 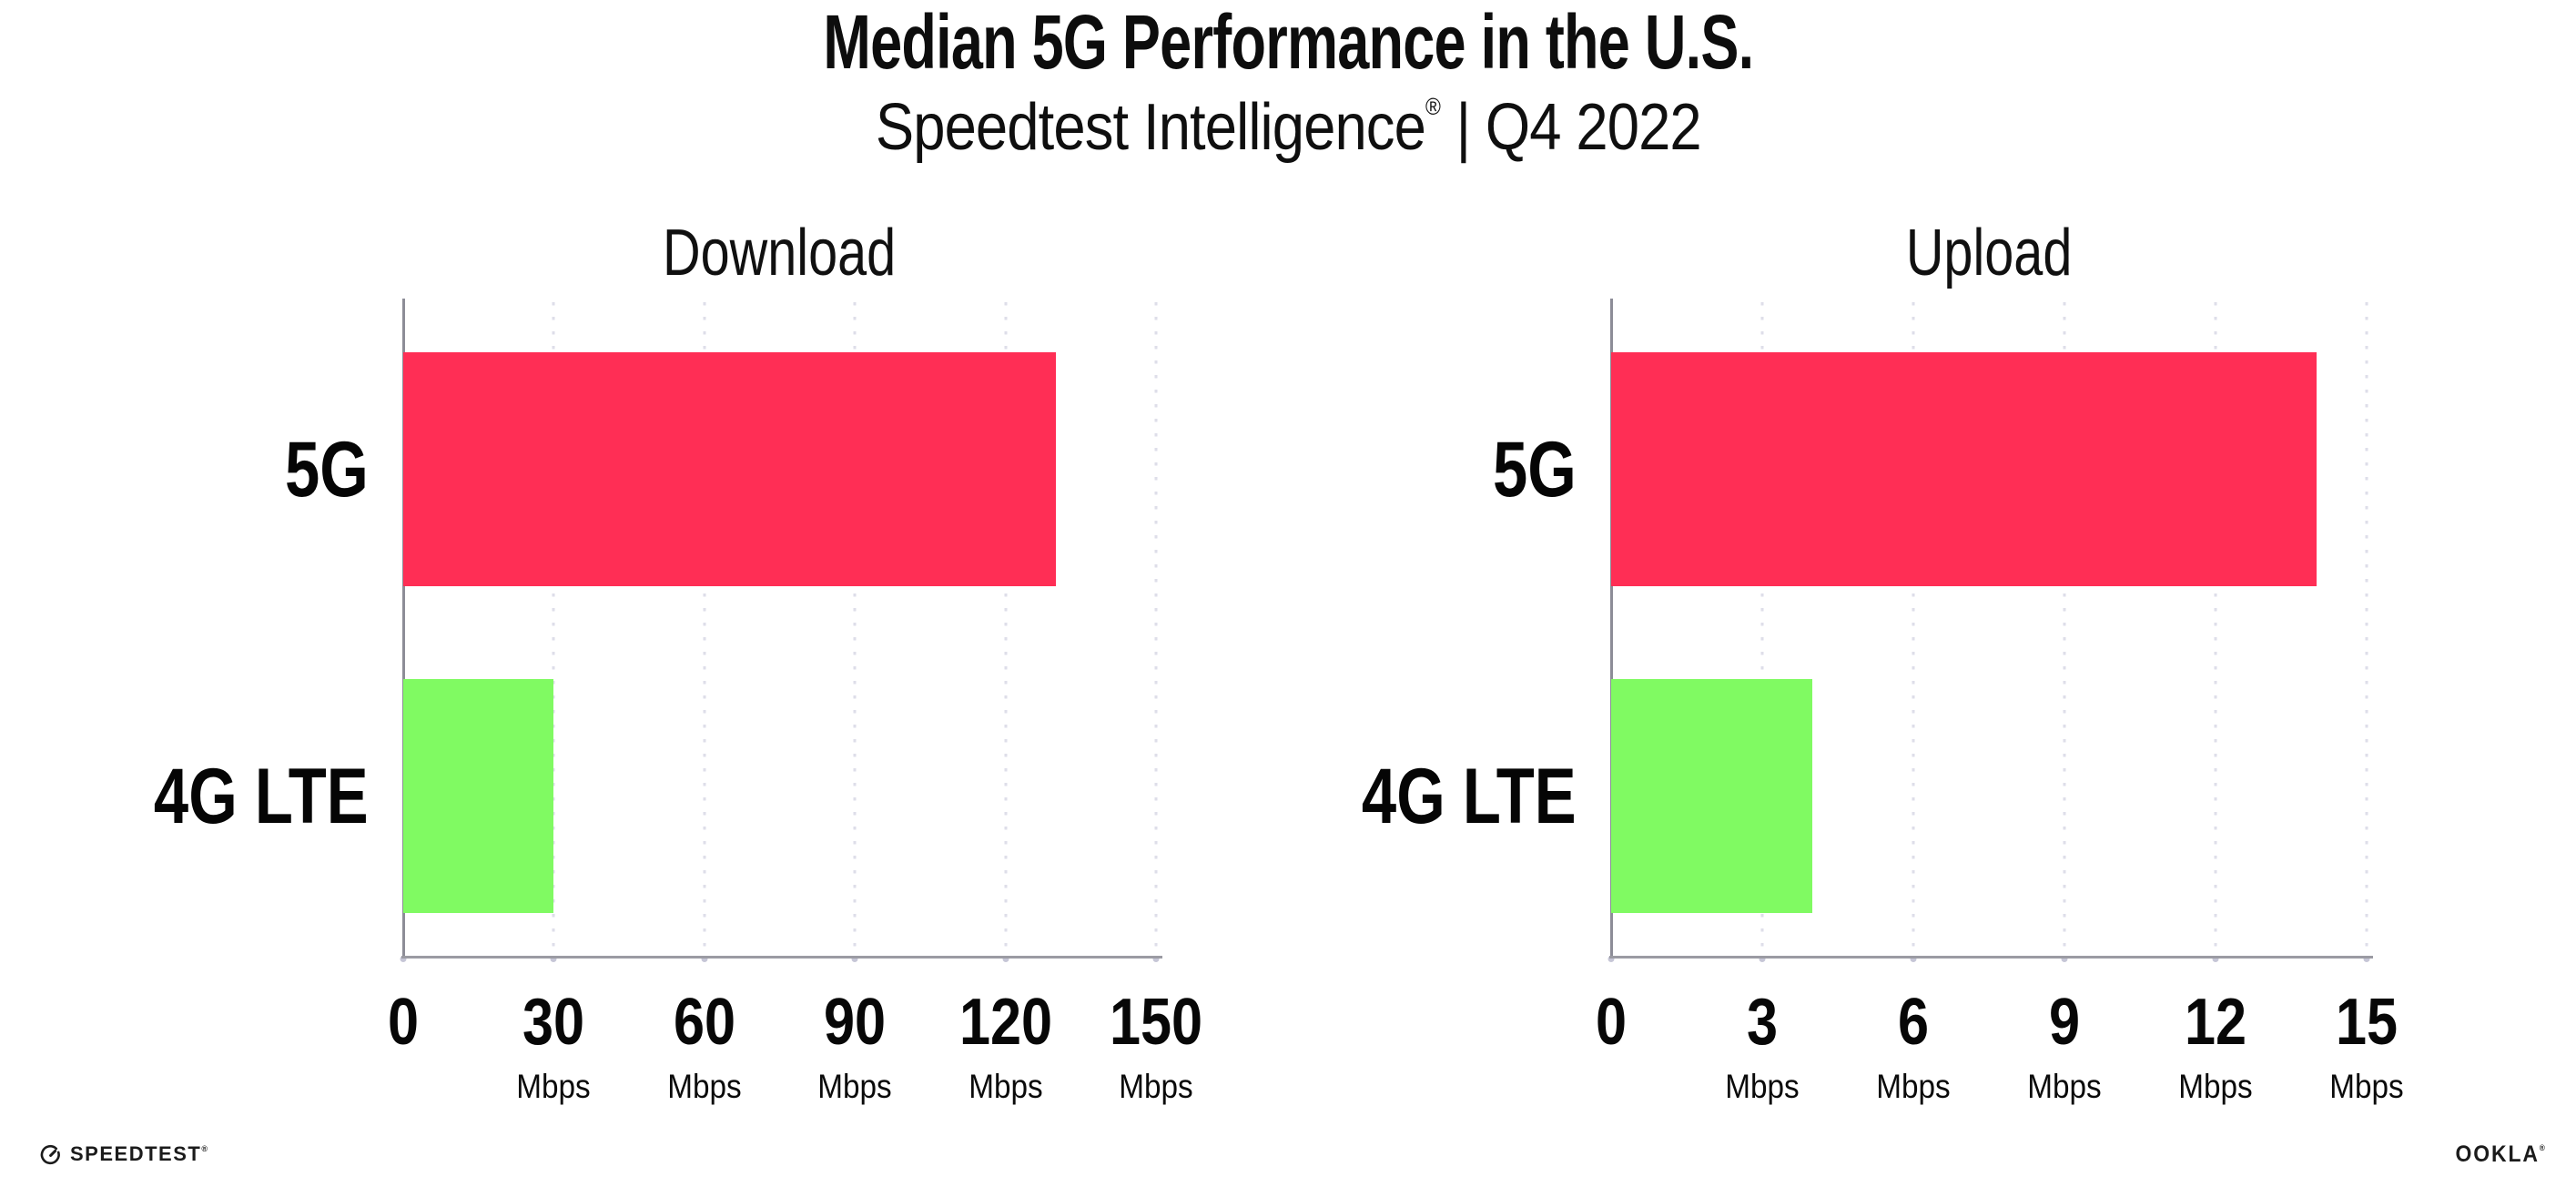 What do you see at coordinates (136, 1153) in the screenshot?
I see `speedtest-wordmark: SPEEDTEST` at bounding box center [136, 1153].